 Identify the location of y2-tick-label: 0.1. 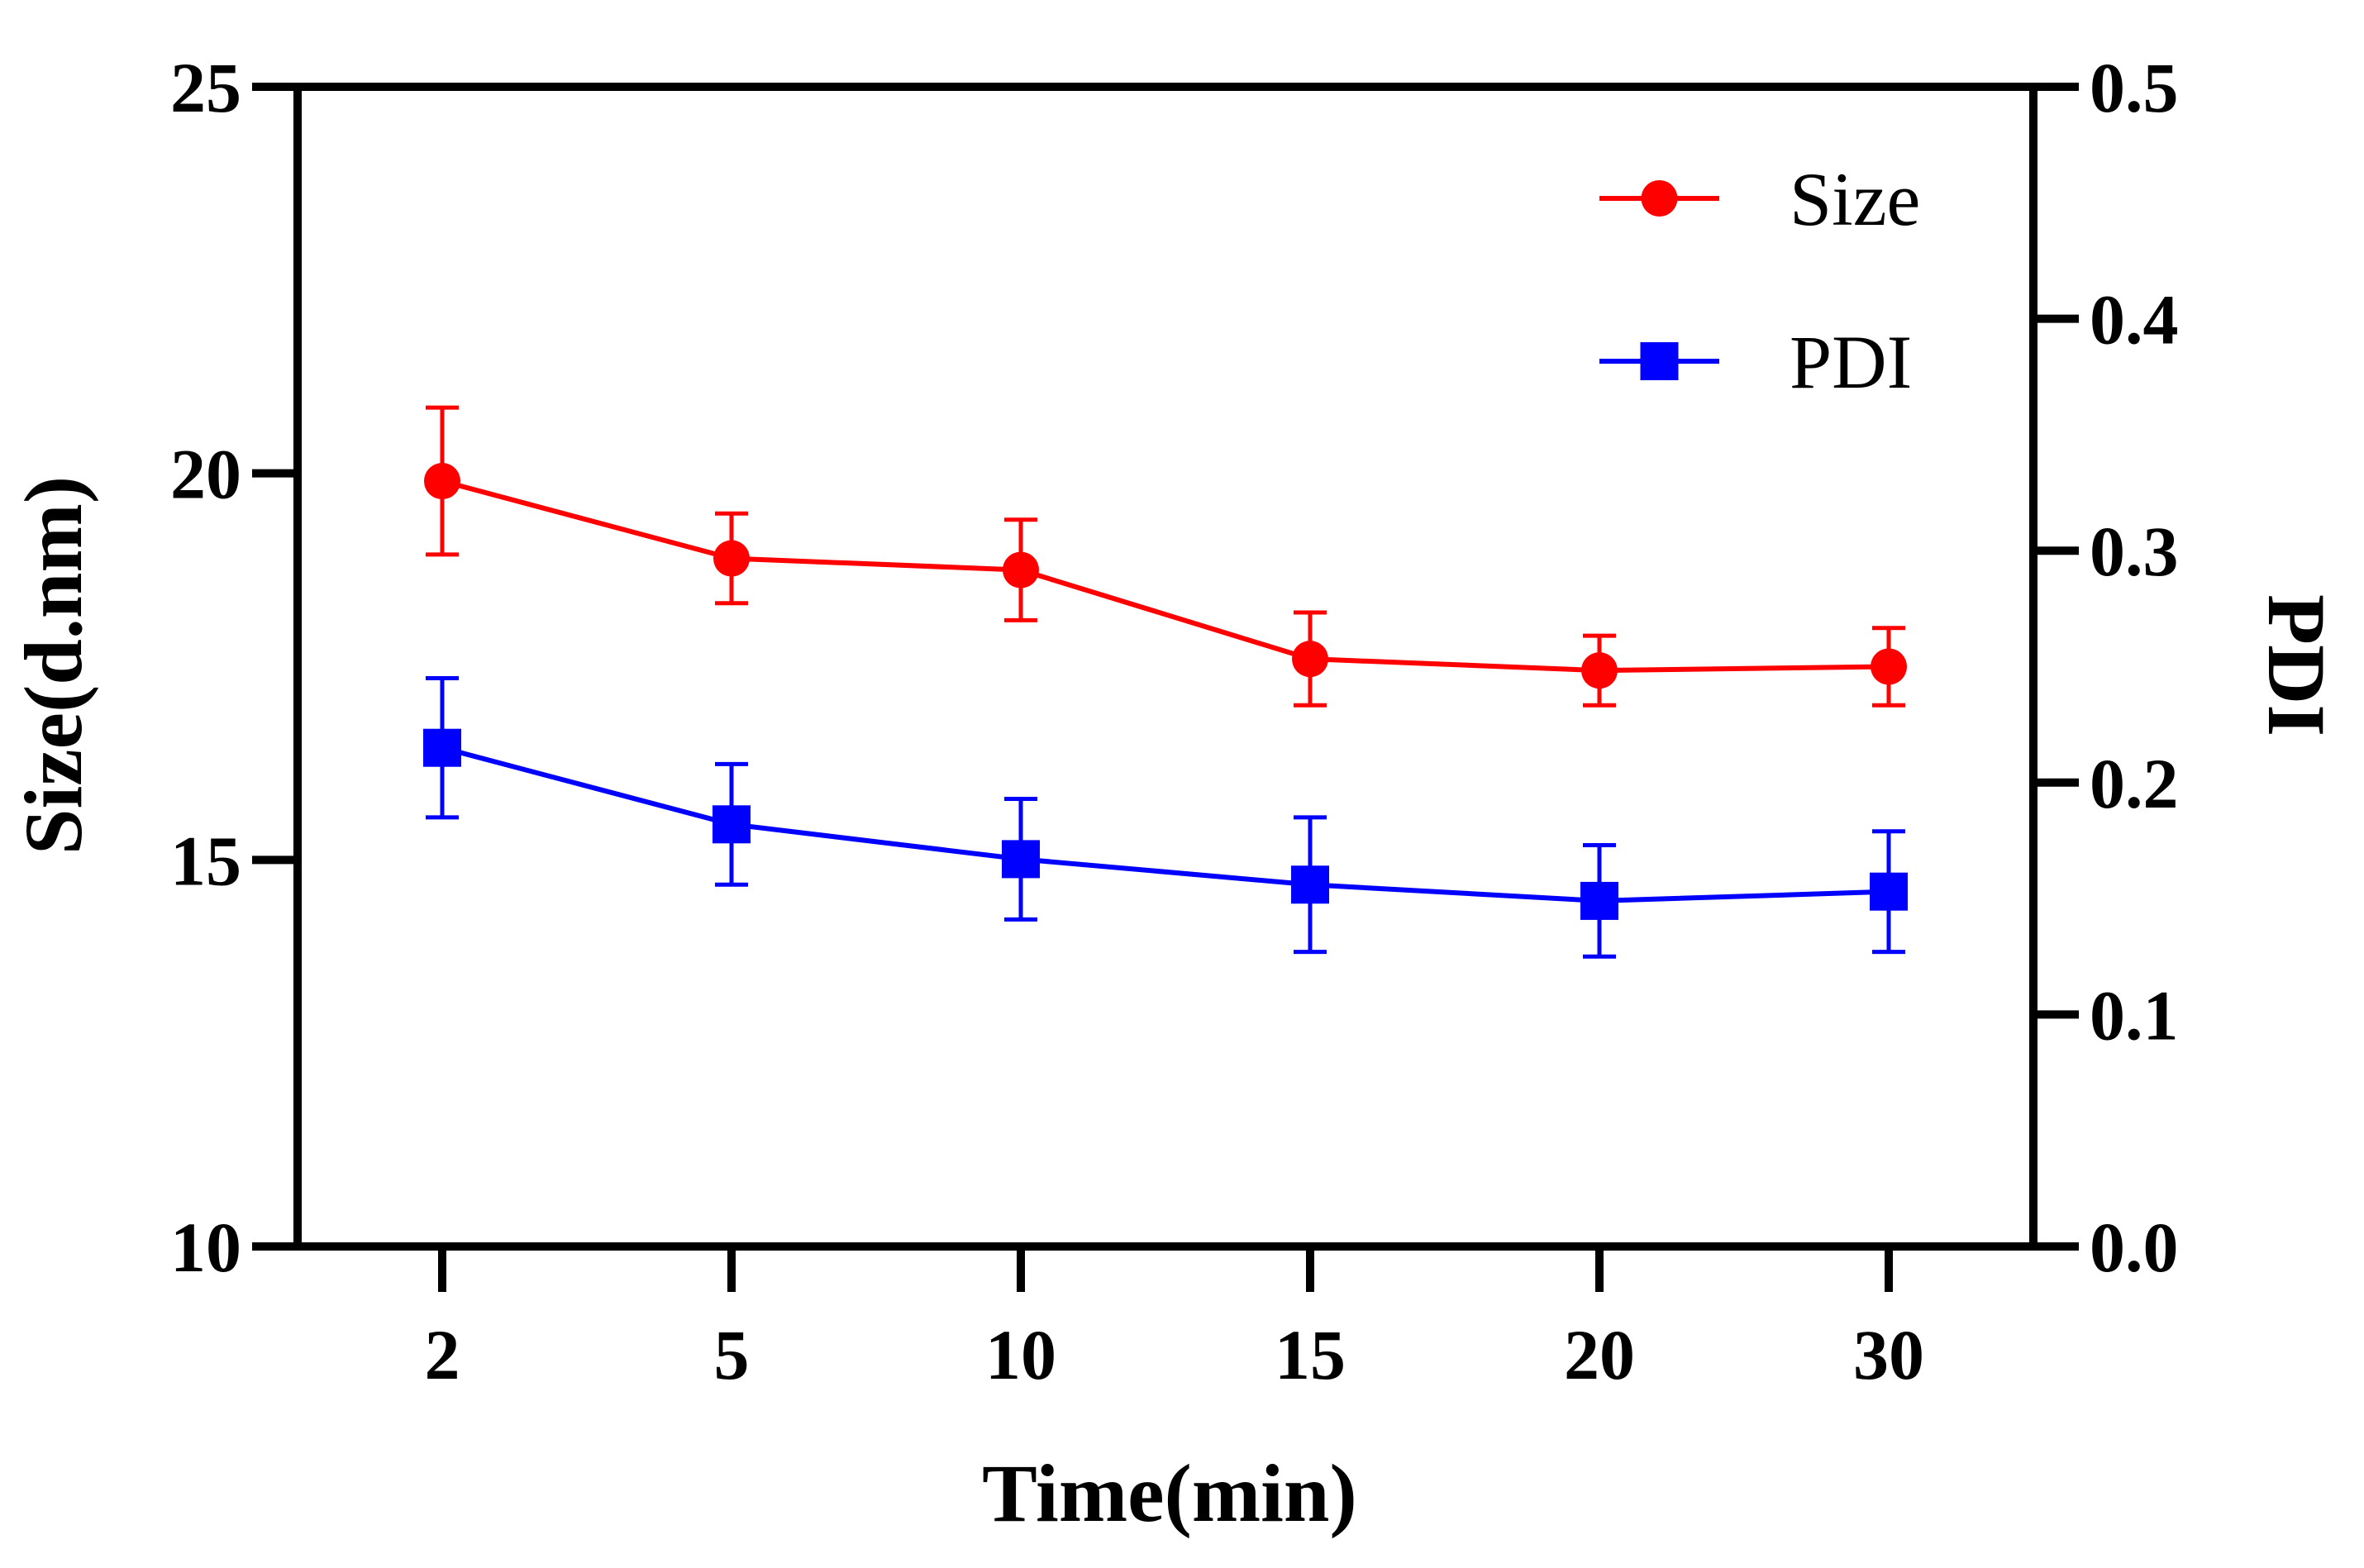
(2134, 1015).